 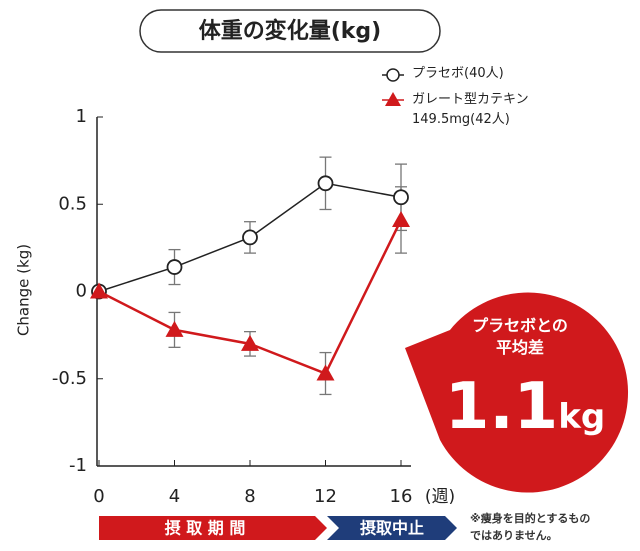 I want to click on y-tick-label: 0, so click(x=81, y=291).